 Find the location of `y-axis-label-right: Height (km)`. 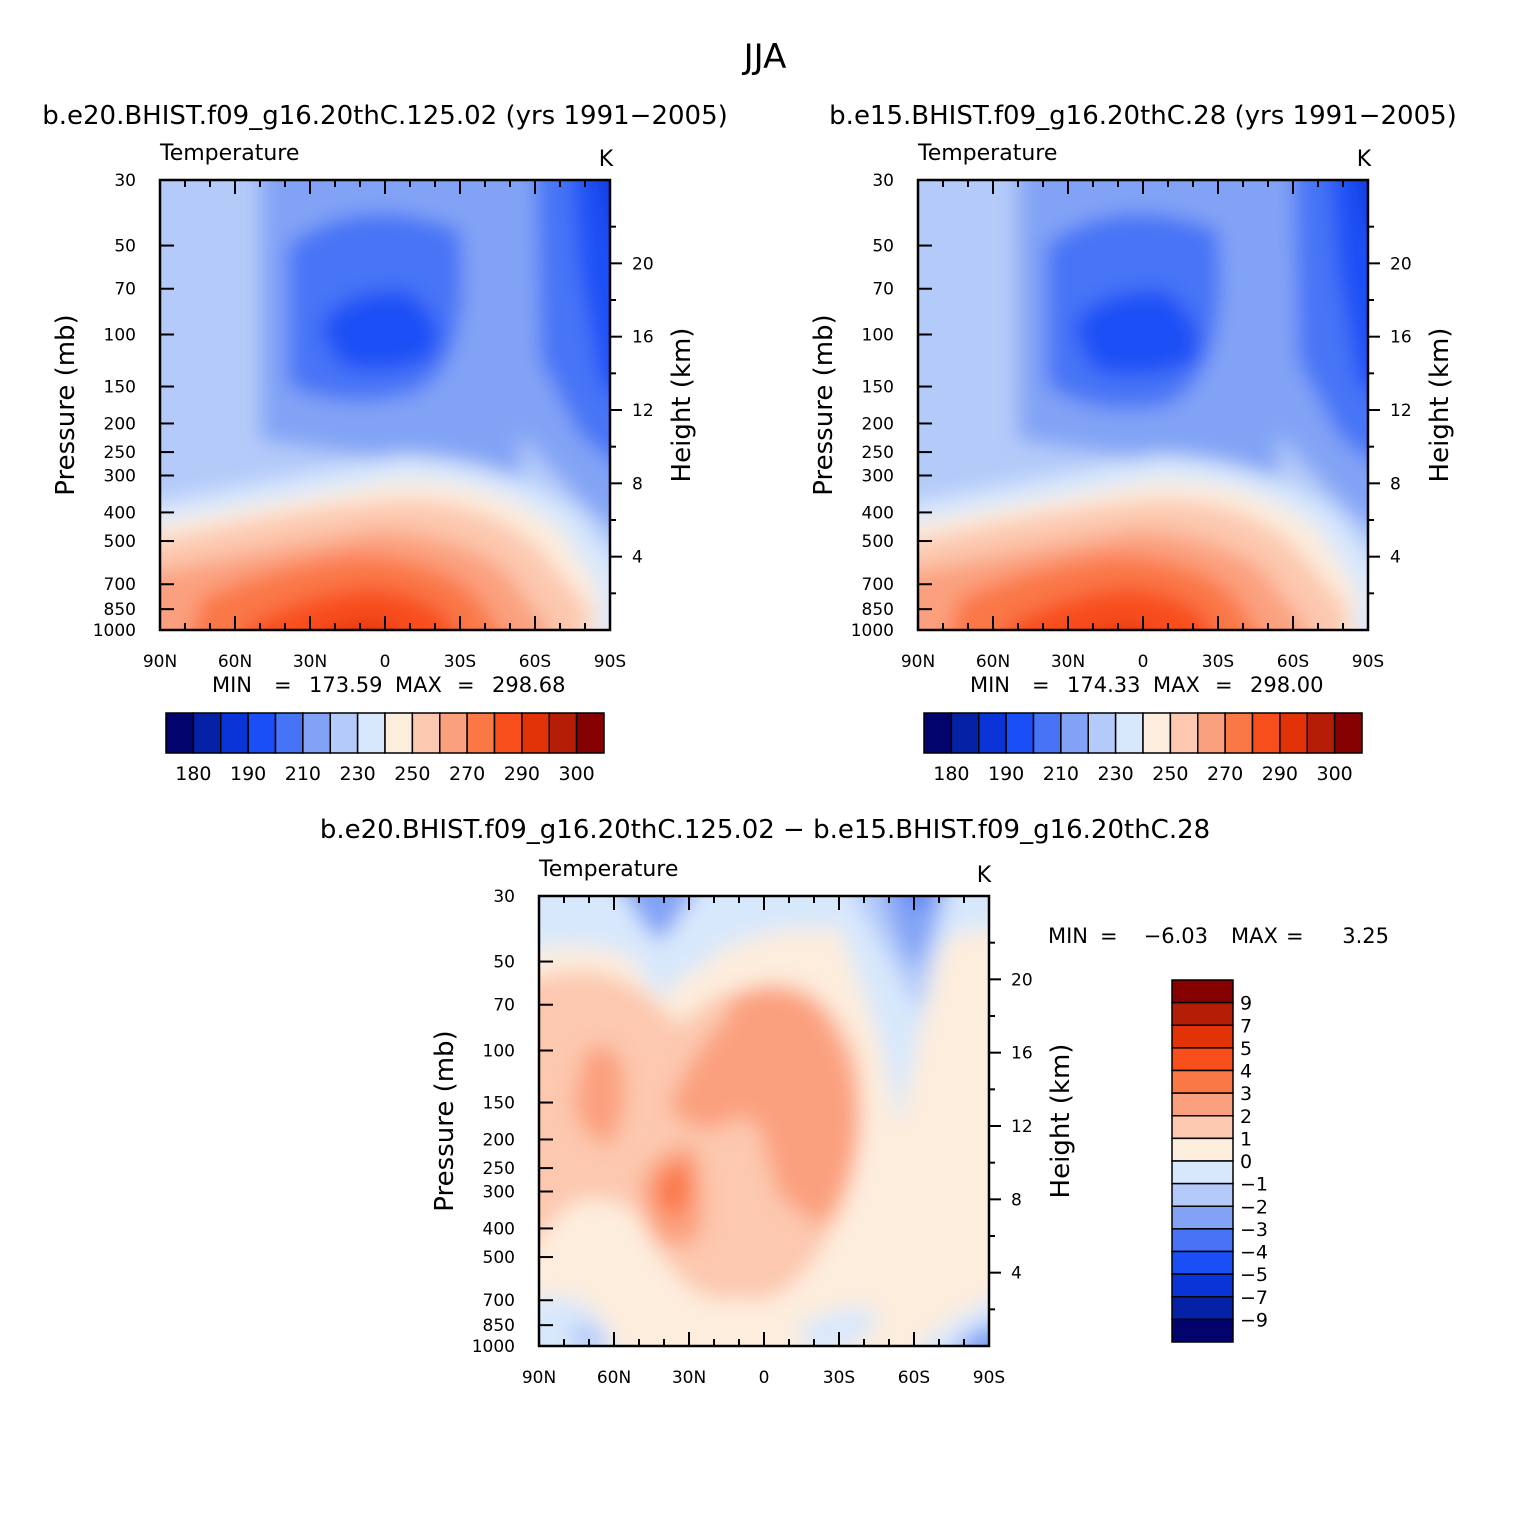

y-axis-label-right: Height (km) is located at coordinates (1440, 405).